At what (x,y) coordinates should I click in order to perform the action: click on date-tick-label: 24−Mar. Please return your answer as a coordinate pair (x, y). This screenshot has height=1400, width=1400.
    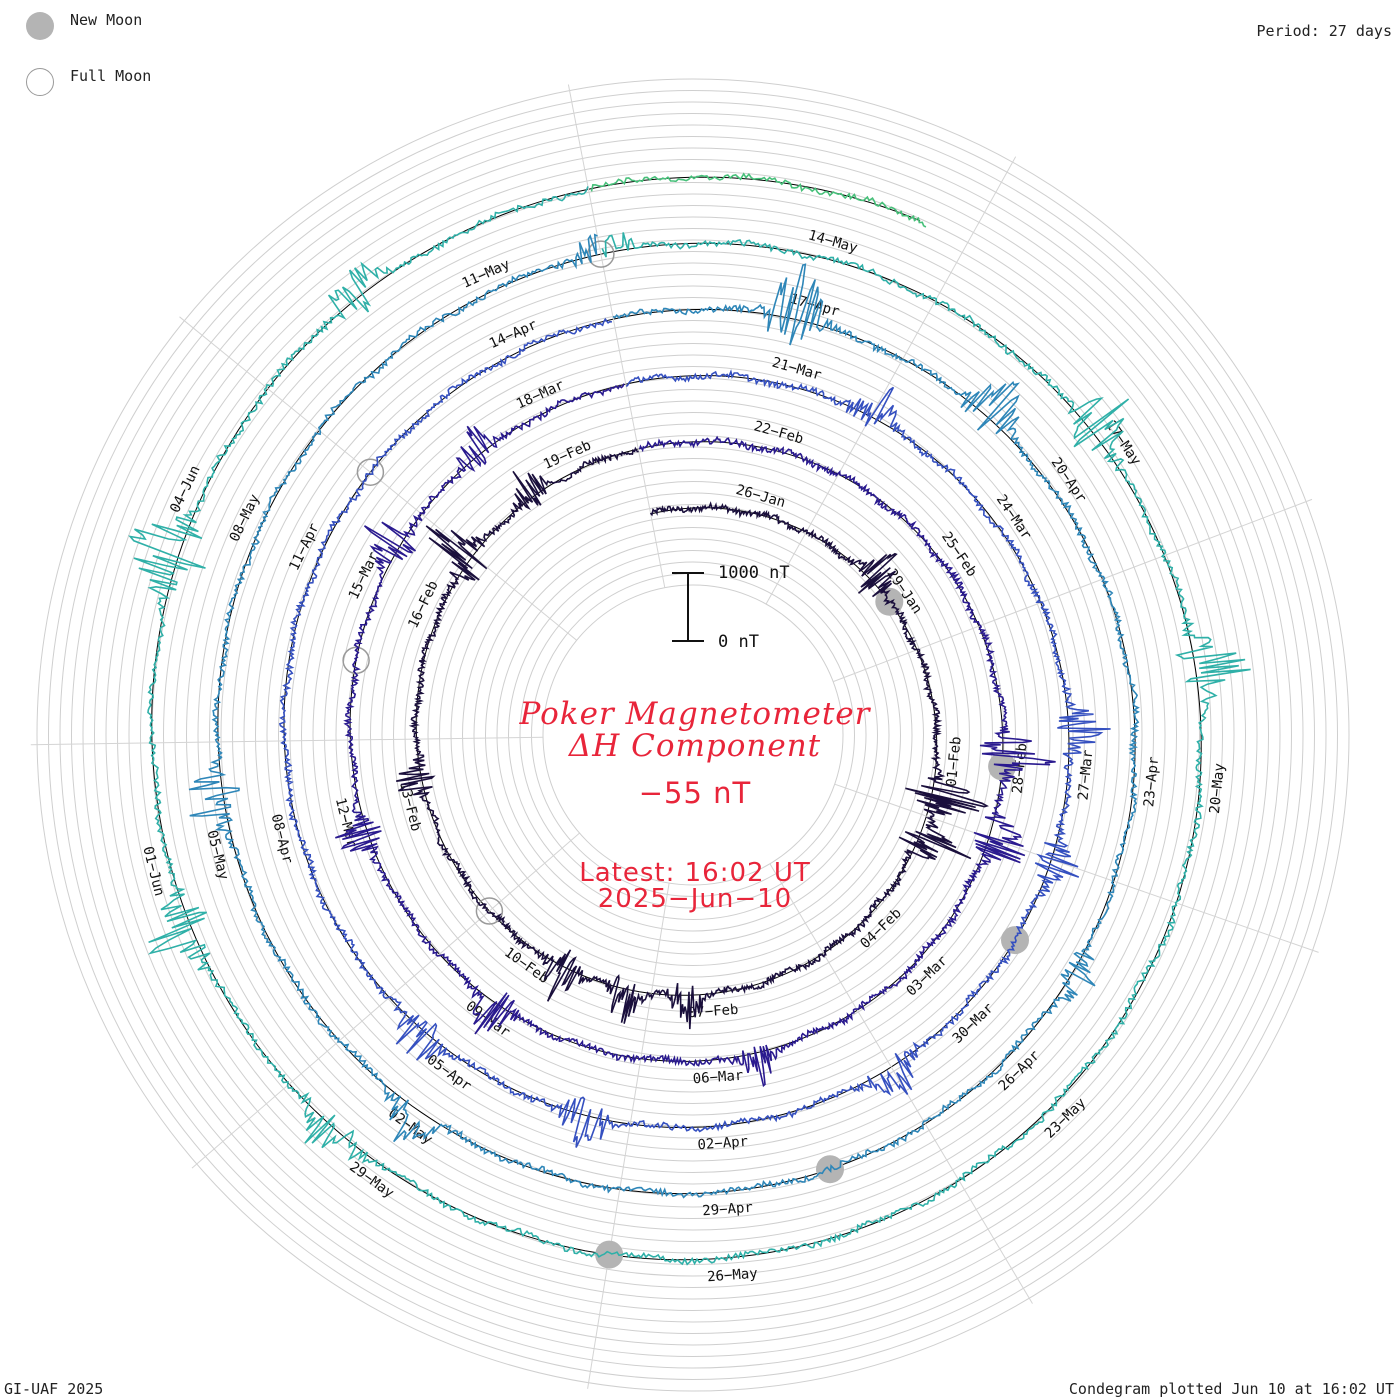
    Looking at the image, I should click on (1014, 517).